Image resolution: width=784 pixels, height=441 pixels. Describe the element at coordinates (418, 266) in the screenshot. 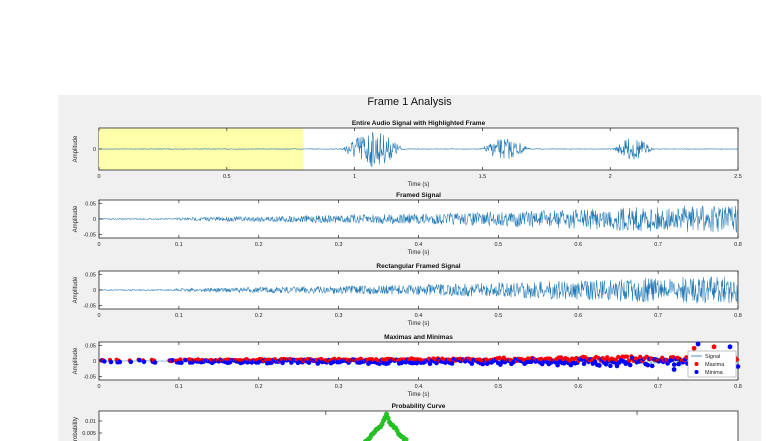

I see `subplot-title: Rectangular Framed Signal` at that location.